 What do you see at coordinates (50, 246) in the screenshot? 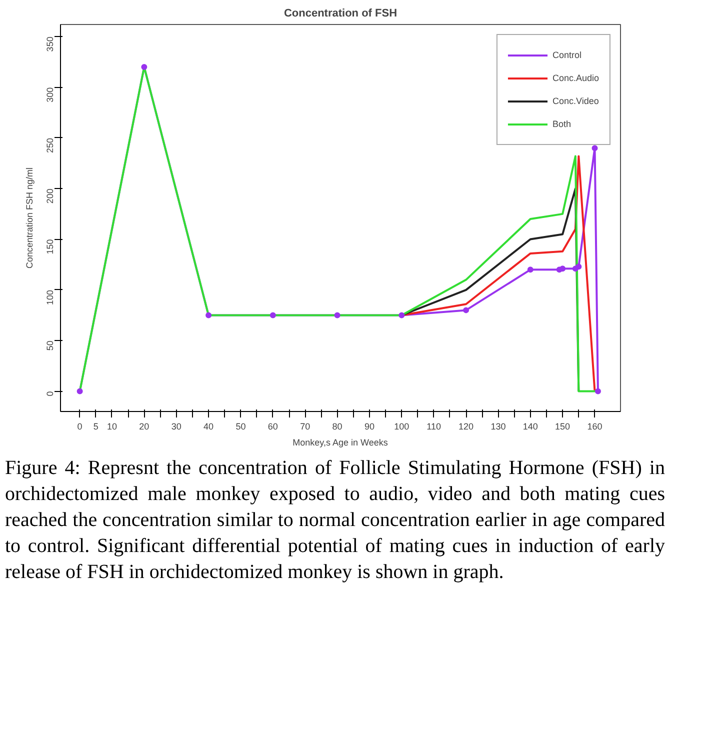
I see `y-tick-label: 150` at bounding box center [50, 246].